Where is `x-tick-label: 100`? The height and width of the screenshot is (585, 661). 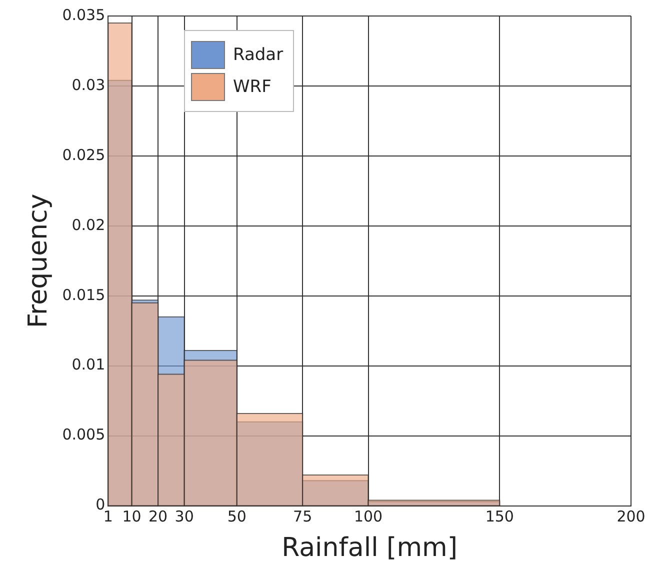 x-tick-label: 100 is located at coordinates (368, 517).